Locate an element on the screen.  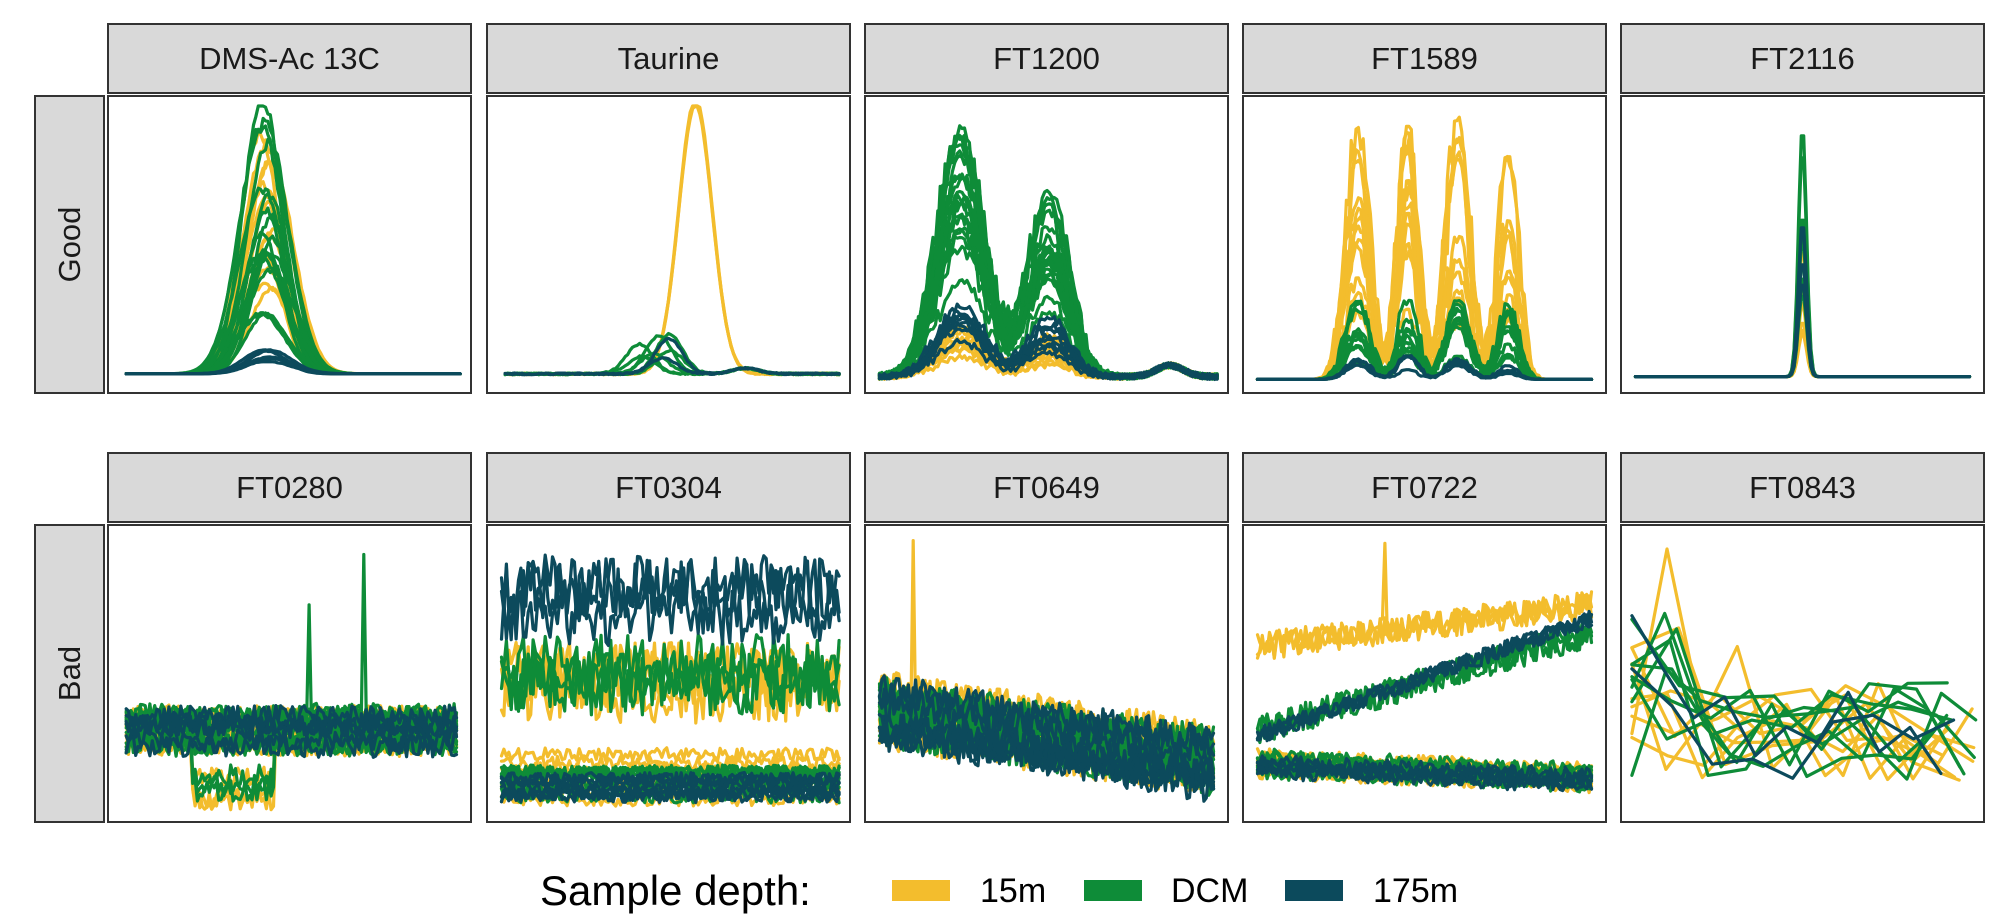
facet-strip-label-ft0722: FT0722 is located at coordinates (1424, 487).